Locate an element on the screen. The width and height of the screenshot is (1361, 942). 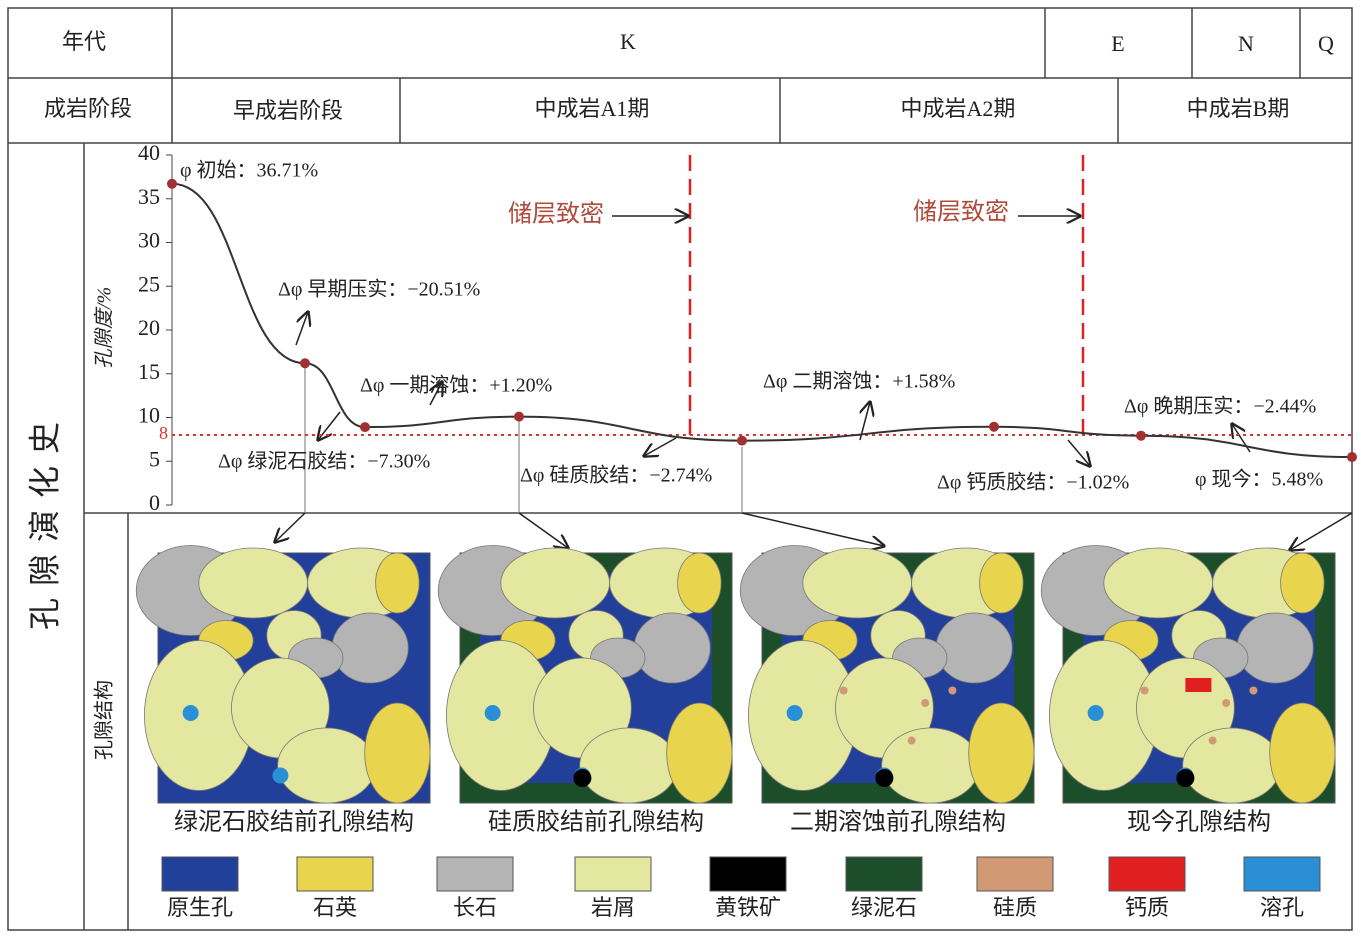
header-cell: Q is located at coordinates (1326, 43).